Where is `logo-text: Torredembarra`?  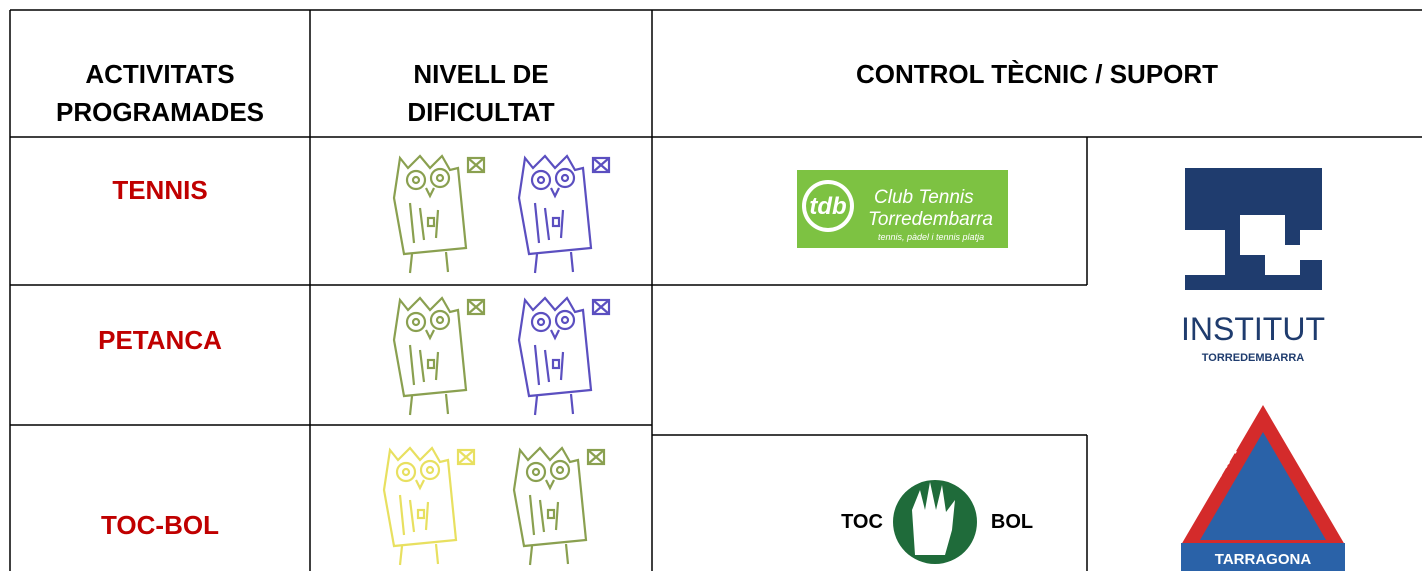 logo-text: Torredembarra is located at coordinates (930, 219).